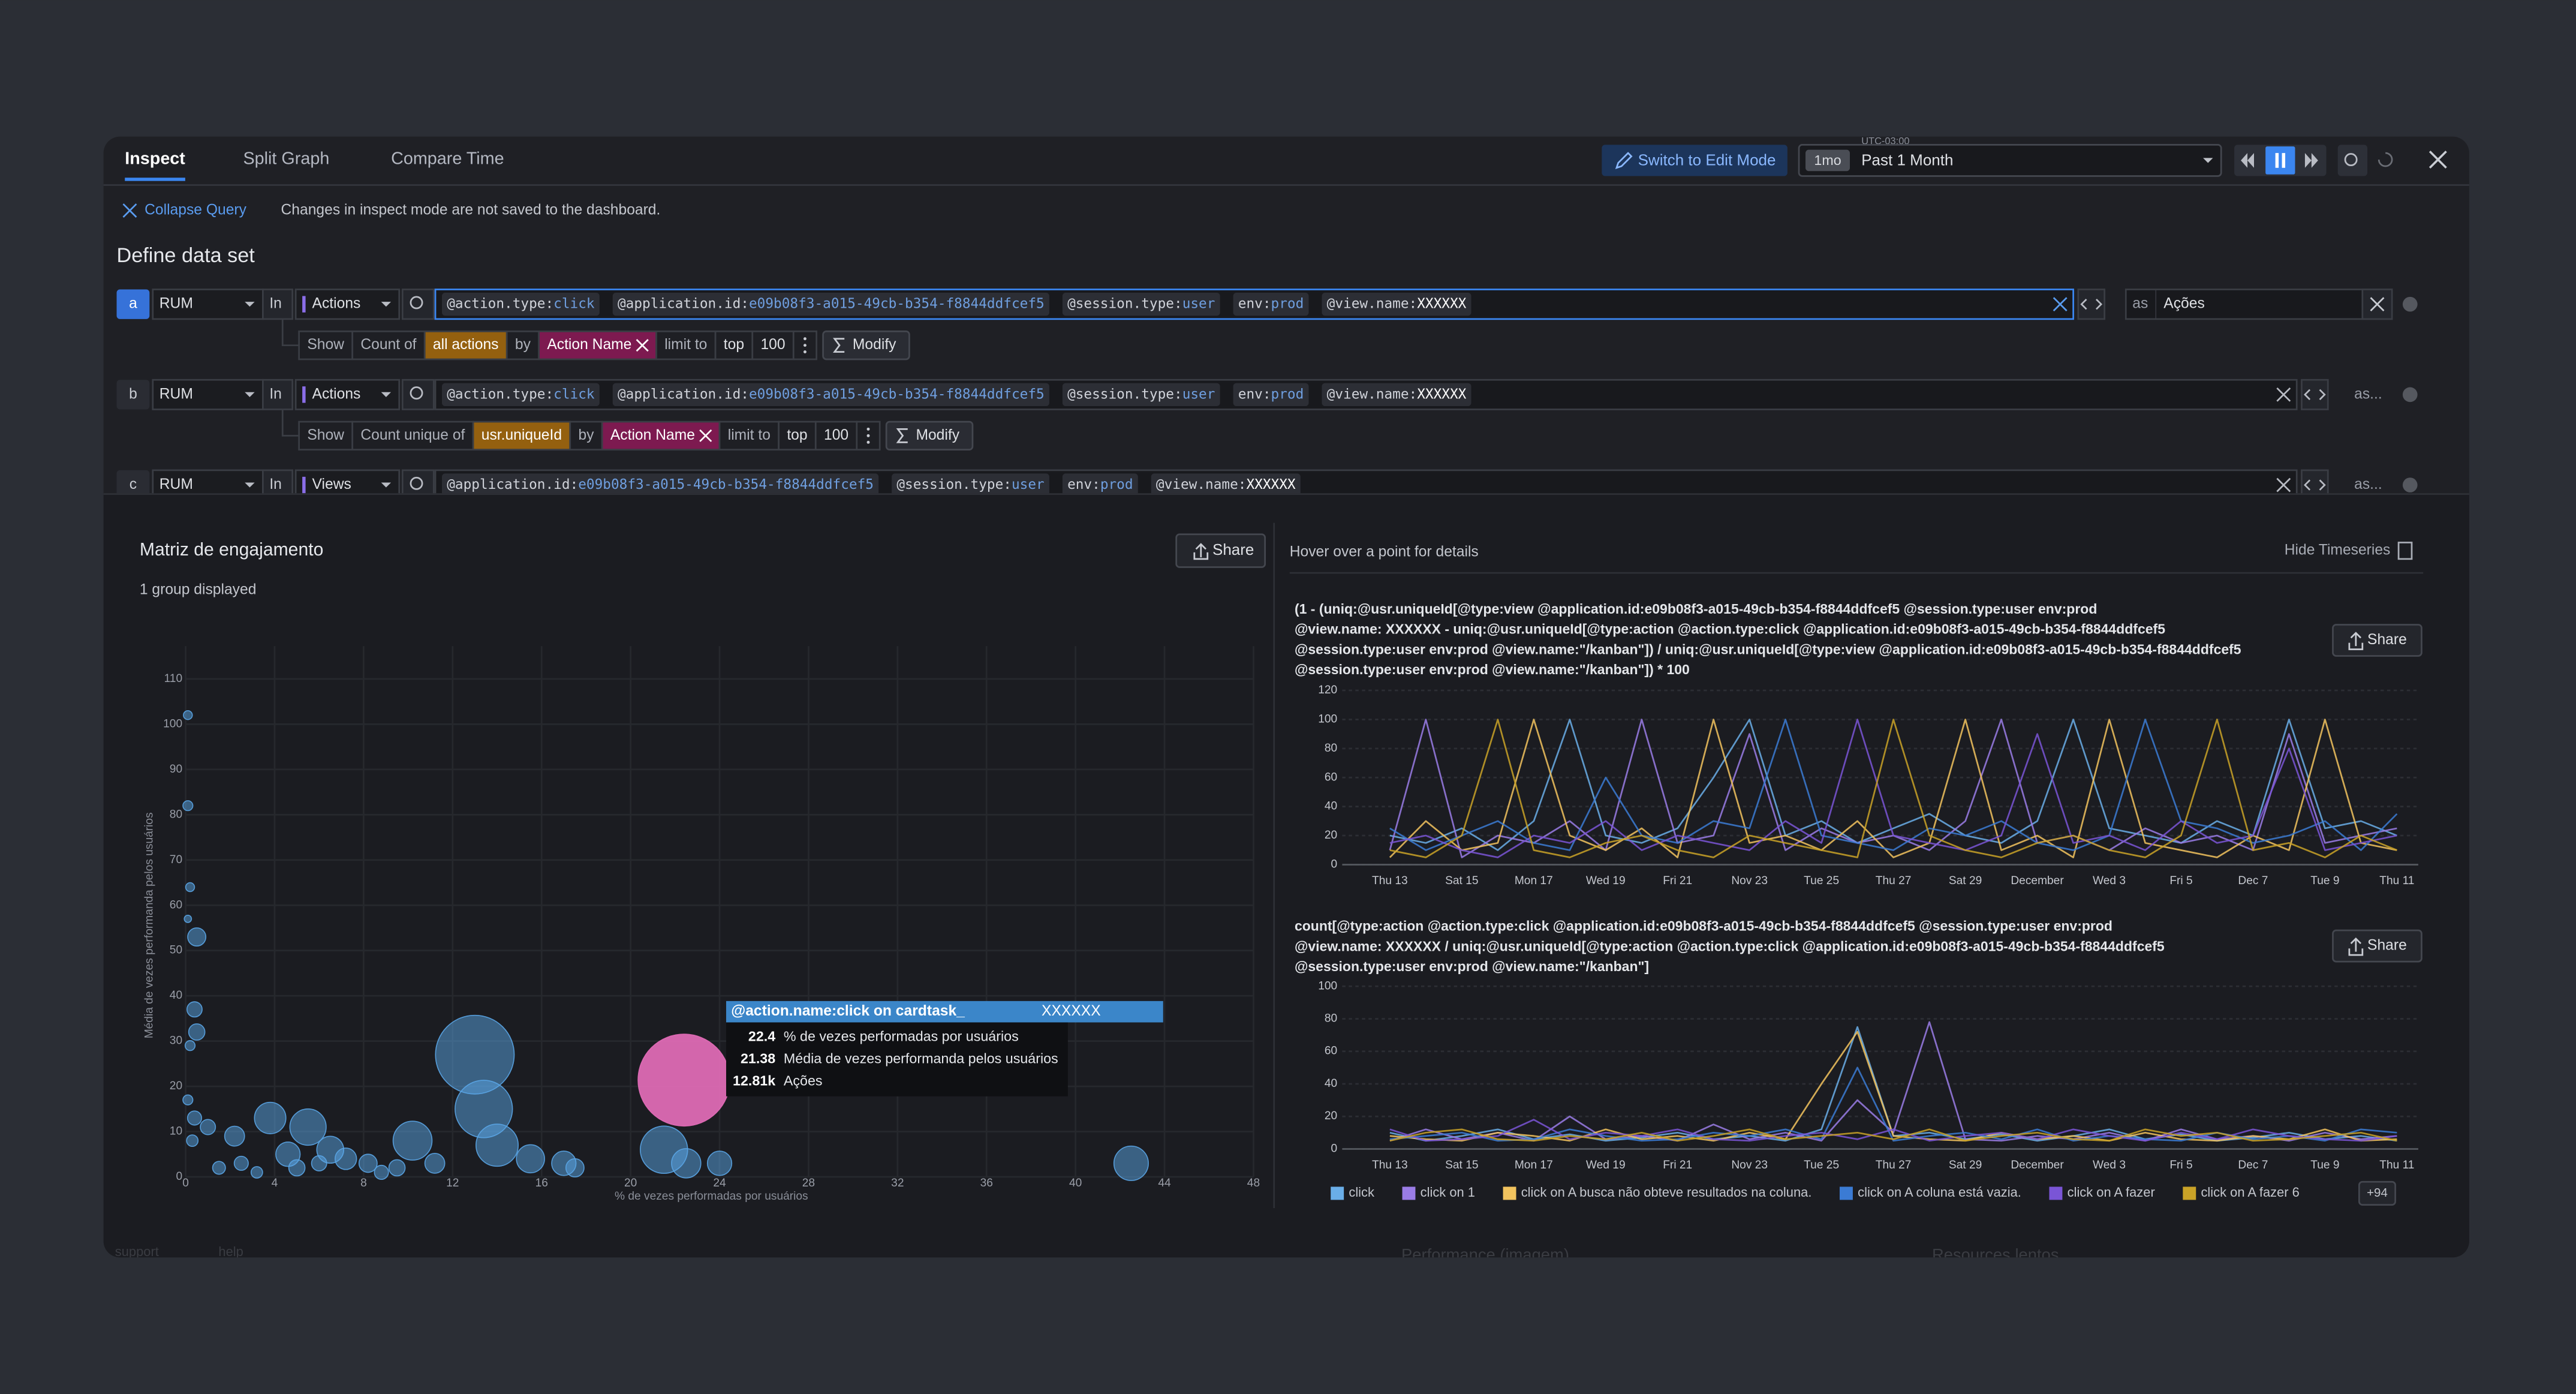  I want to click on share-label: Share, so click(2387, 946).